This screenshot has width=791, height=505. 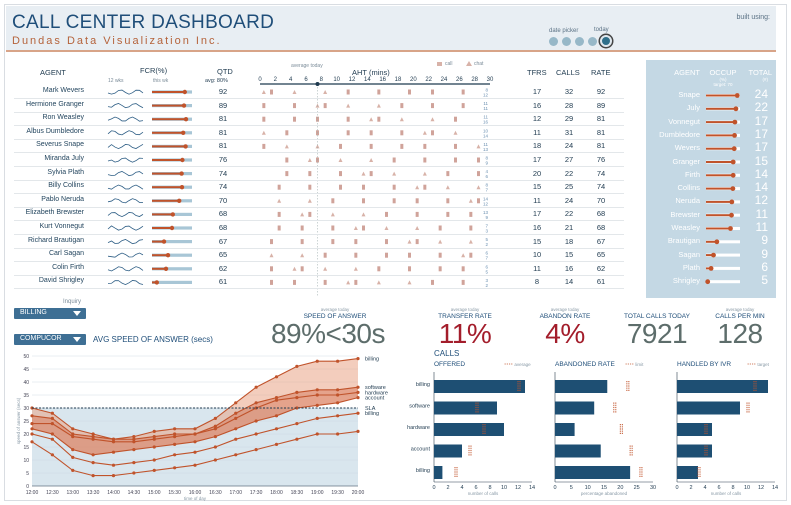 What do you see at coordinates (61, 226) in the screenshot?
I see `agent-name: Kurt Vonnegut` at bounding box center [61, 226].